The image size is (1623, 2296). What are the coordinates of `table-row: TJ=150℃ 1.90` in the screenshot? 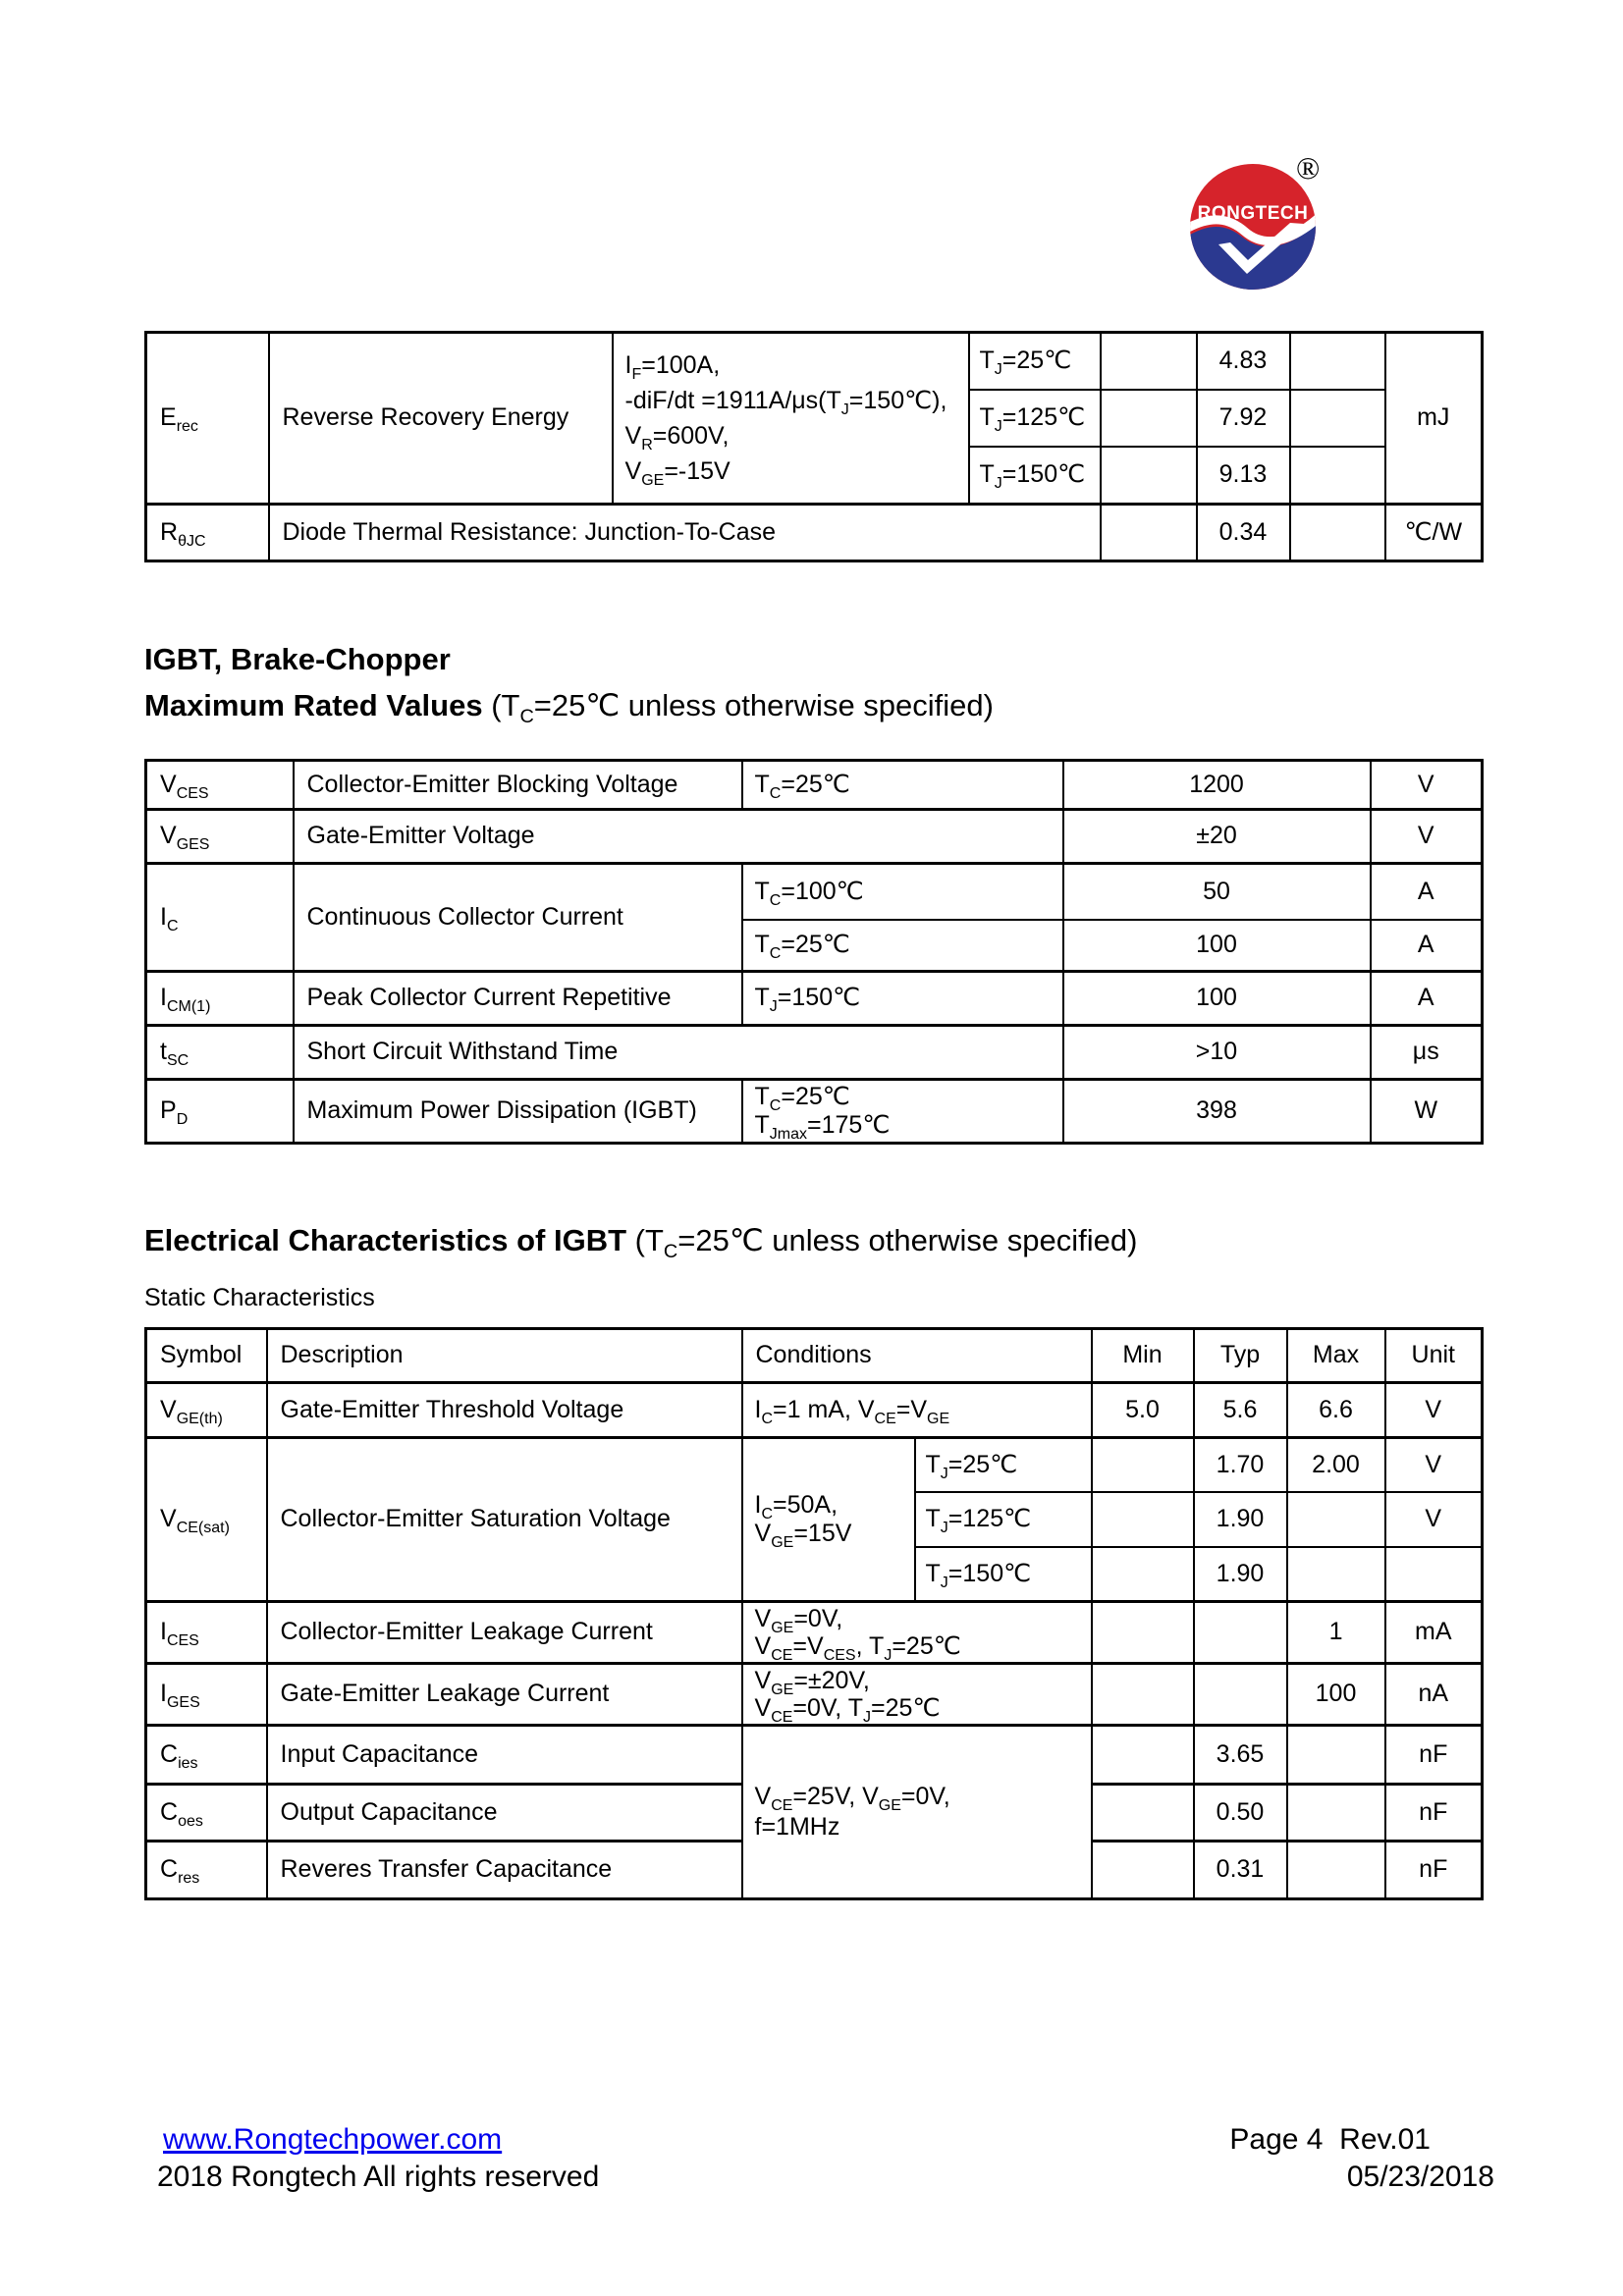 It's located at (815, 1574).